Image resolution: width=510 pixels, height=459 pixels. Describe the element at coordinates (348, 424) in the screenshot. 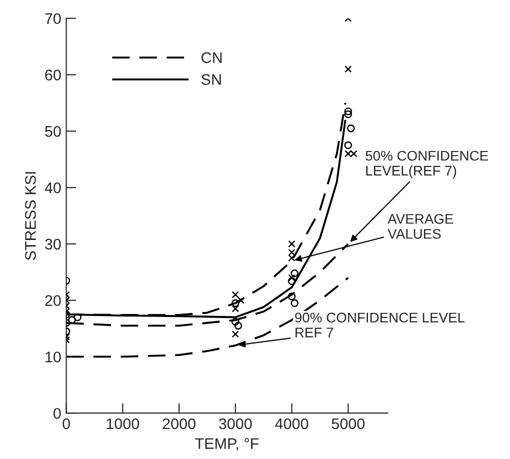

I see `x-tick-label: 5000` at that location.